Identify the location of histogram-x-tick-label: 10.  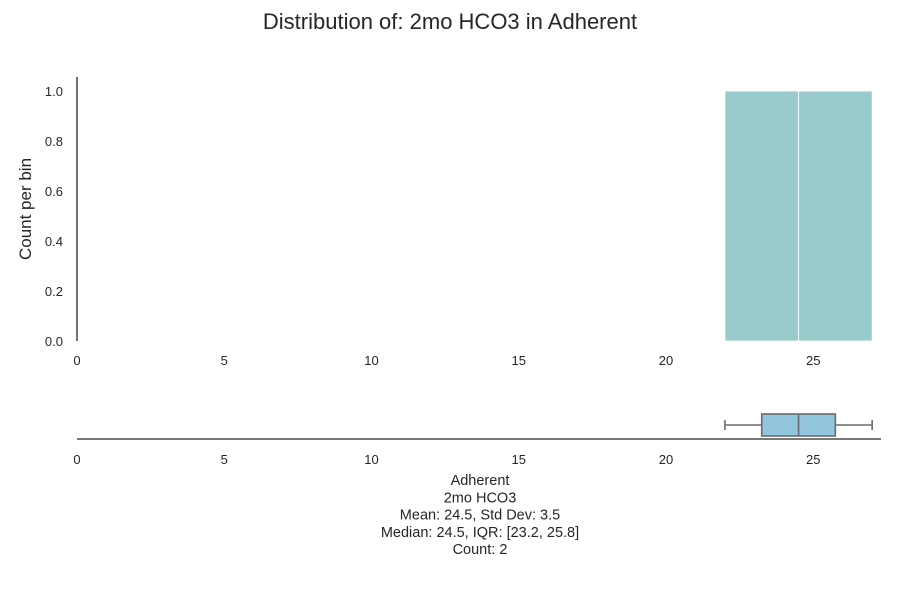
(371, 360).